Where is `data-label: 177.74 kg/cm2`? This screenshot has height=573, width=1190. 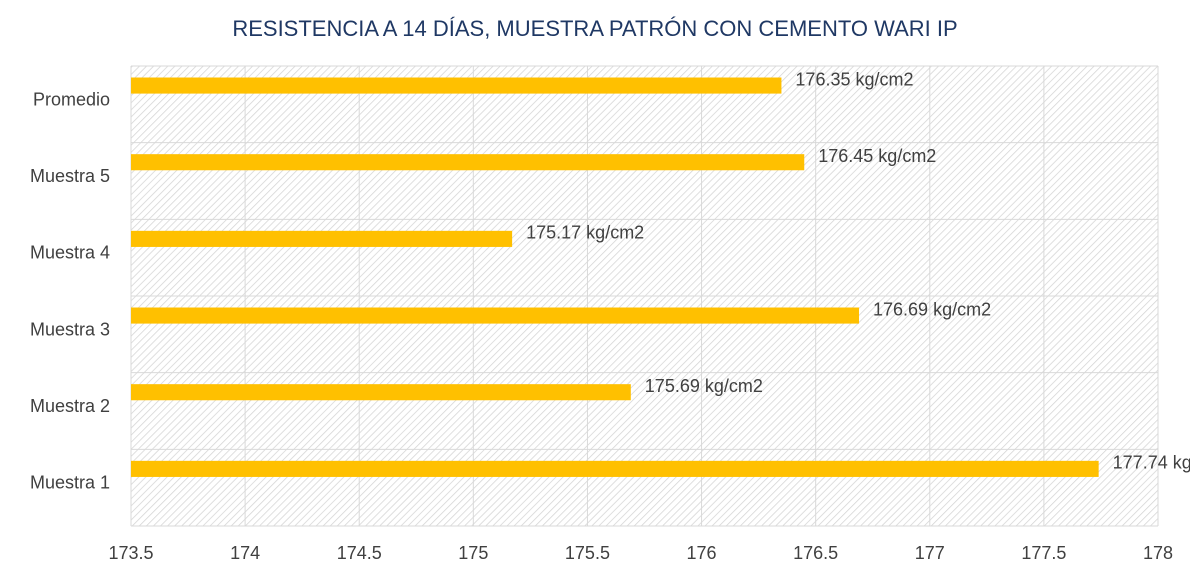 data-label: 177.74 kg/cm2 is located at coordinates (1151, 463).